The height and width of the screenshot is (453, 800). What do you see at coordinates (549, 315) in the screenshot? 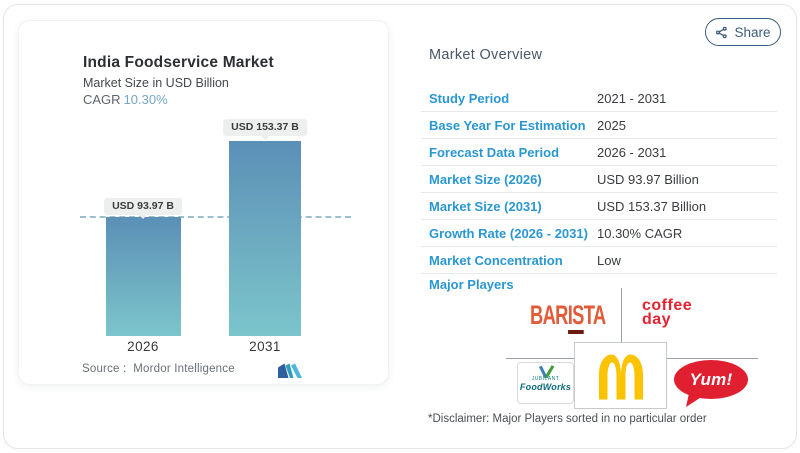
I see `barista-text: BAR` at bounding box center [549, 315].